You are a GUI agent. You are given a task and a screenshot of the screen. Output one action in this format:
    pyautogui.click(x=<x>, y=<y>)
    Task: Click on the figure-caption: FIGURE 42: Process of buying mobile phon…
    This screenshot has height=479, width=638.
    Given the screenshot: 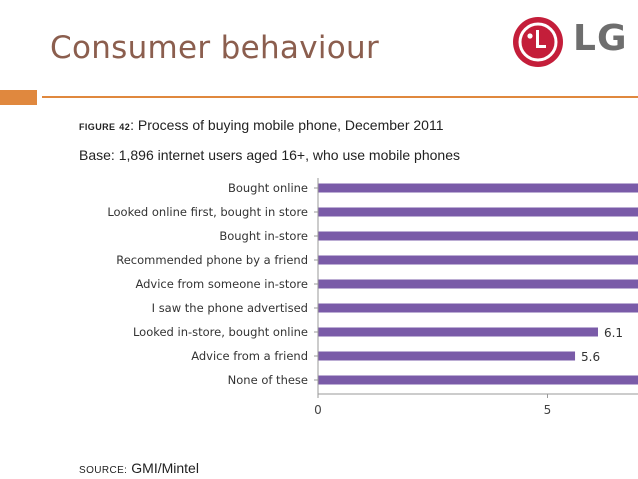 What is the action you would take?
    pyautogui.click(x=261, y=125)
    